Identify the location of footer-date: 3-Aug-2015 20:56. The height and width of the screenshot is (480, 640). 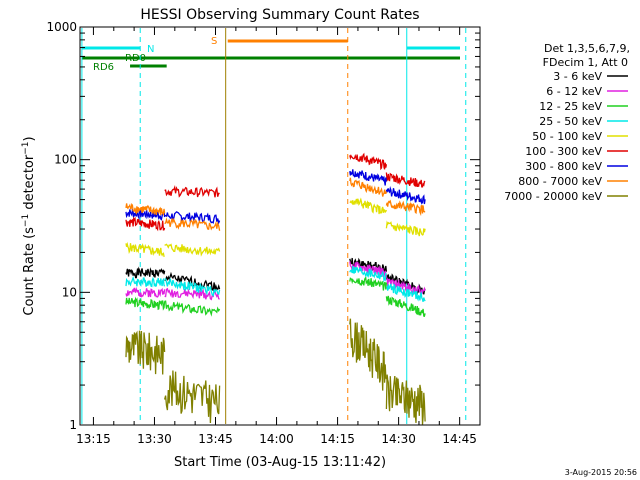
(601, 472).